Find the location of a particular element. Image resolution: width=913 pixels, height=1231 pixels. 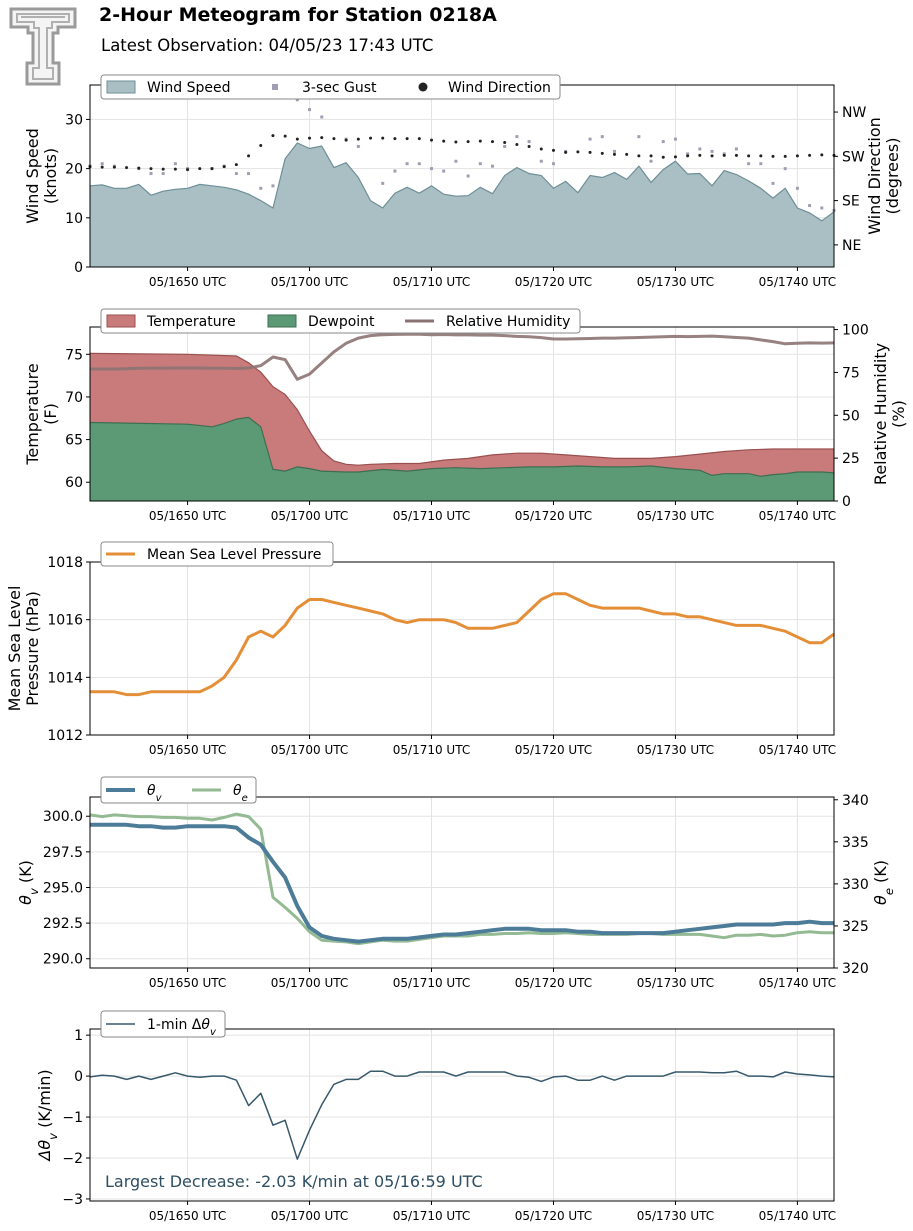

y-tick-label: 1018 is located at coordinates (65, 563).